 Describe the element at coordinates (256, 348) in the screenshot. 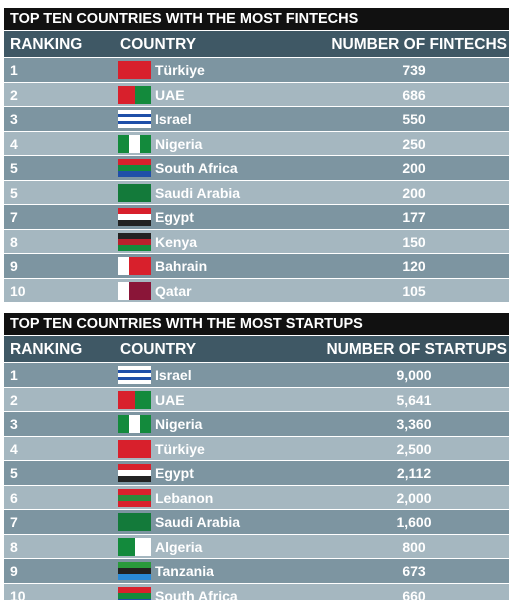

I see `header-row: RANKING COUNTRY NUMBER OF STARTUPS` at that location.